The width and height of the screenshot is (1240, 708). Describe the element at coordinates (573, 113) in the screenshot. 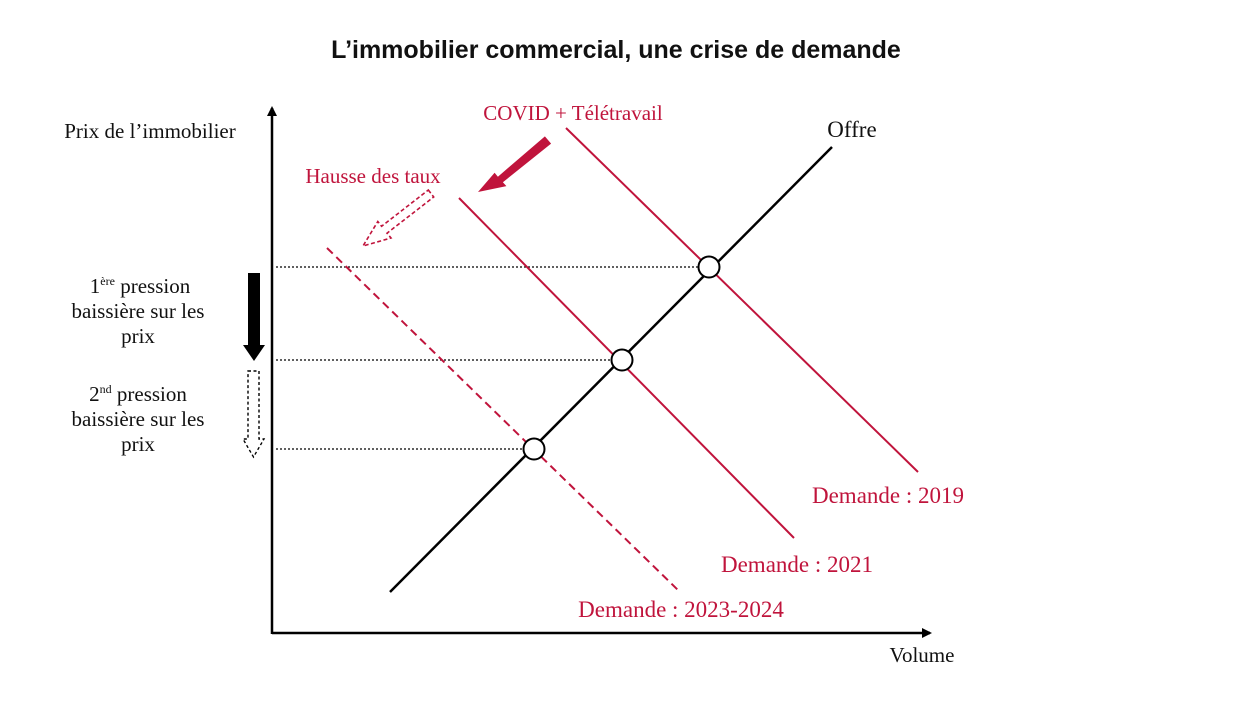

I see `shock-label-covid: COVID + Télétravail` at that location.